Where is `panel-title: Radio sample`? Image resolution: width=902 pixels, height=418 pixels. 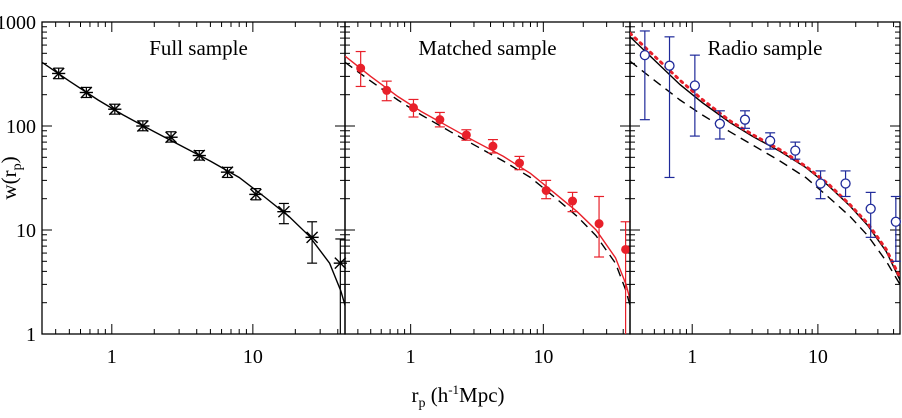
panel-title: Radio sample is located at coordinates (765, 48).